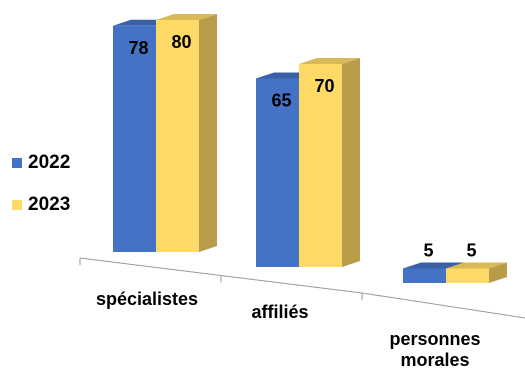 This screenshot has height=371, width=525. What do you see at coordinates (428, 251) in the screenshot?
I see `data-label-2022-personnes-morales: 5` at bounding box center [428, 251].